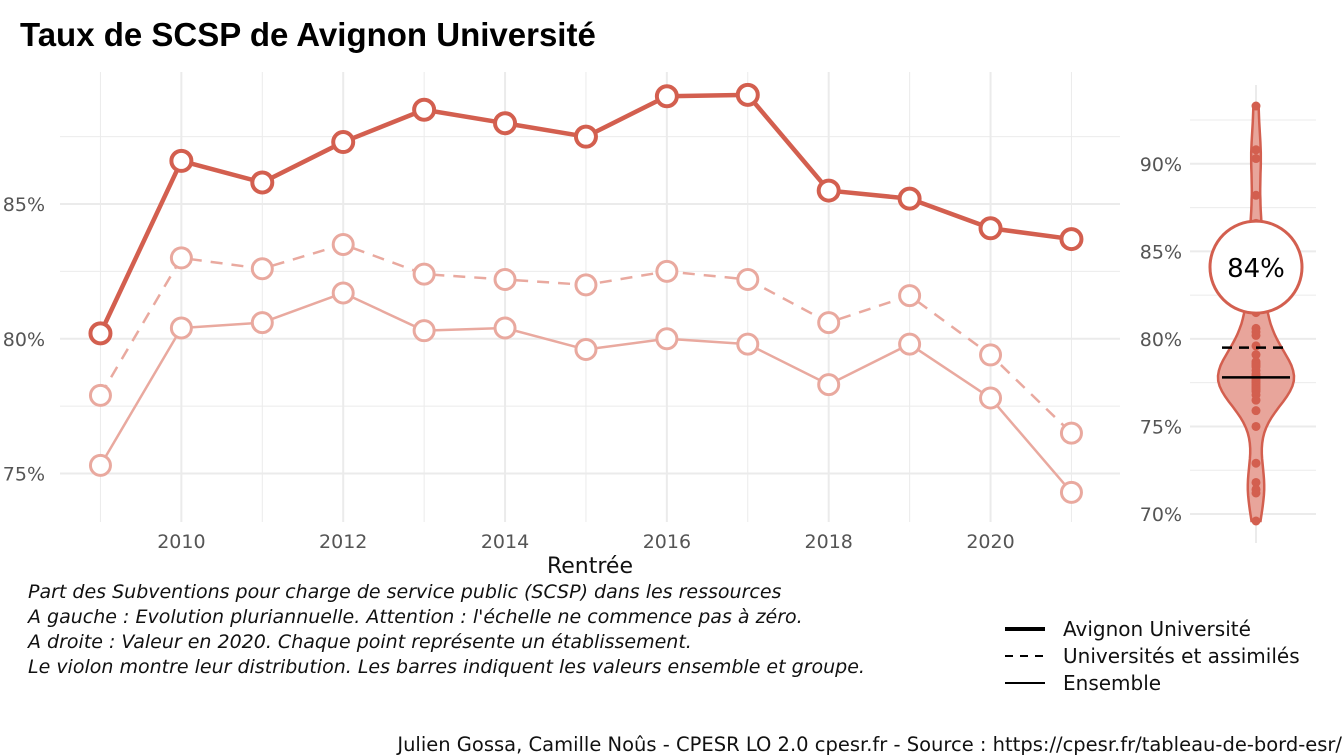 The height and width of the screenshot is (756, 1344). I want to click on legend-label: Avignon Université, so click(1157, 628).